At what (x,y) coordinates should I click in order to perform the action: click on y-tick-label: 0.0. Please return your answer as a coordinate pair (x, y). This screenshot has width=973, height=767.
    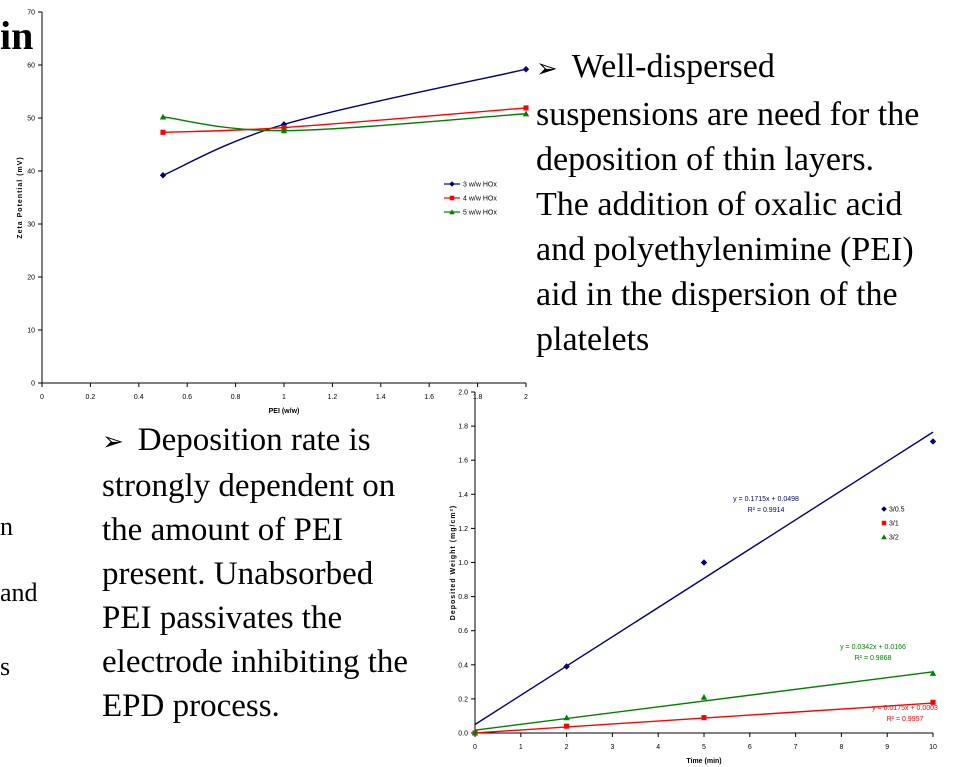
    Looking at the image, I should click on (463, 734).